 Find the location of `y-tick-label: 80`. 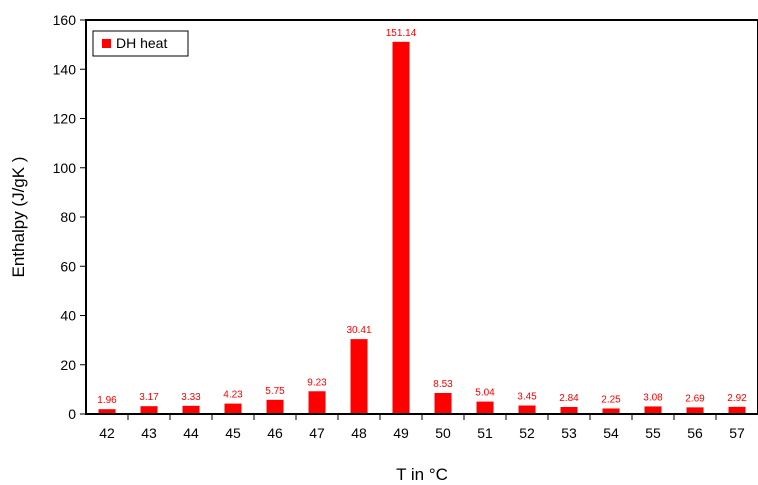

y-tick-label: 80 is located at coordinates (68, 217).